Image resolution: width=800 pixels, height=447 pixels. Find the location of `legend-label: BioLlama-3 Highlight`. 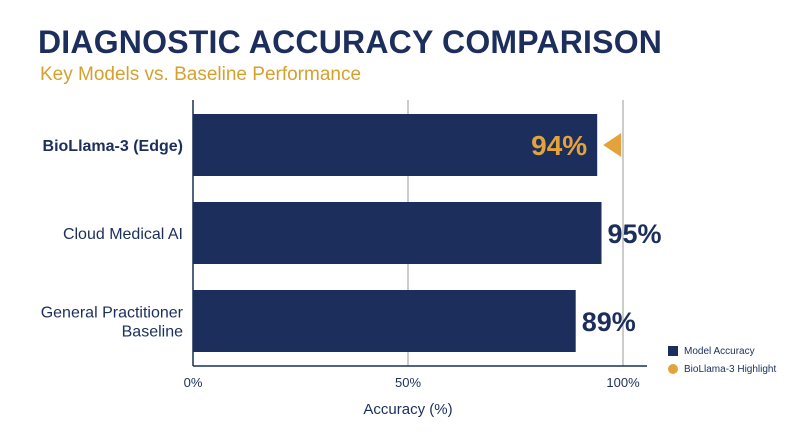

legend-label: BioLlama-3 Highlight is located at coordinates (730, 369).